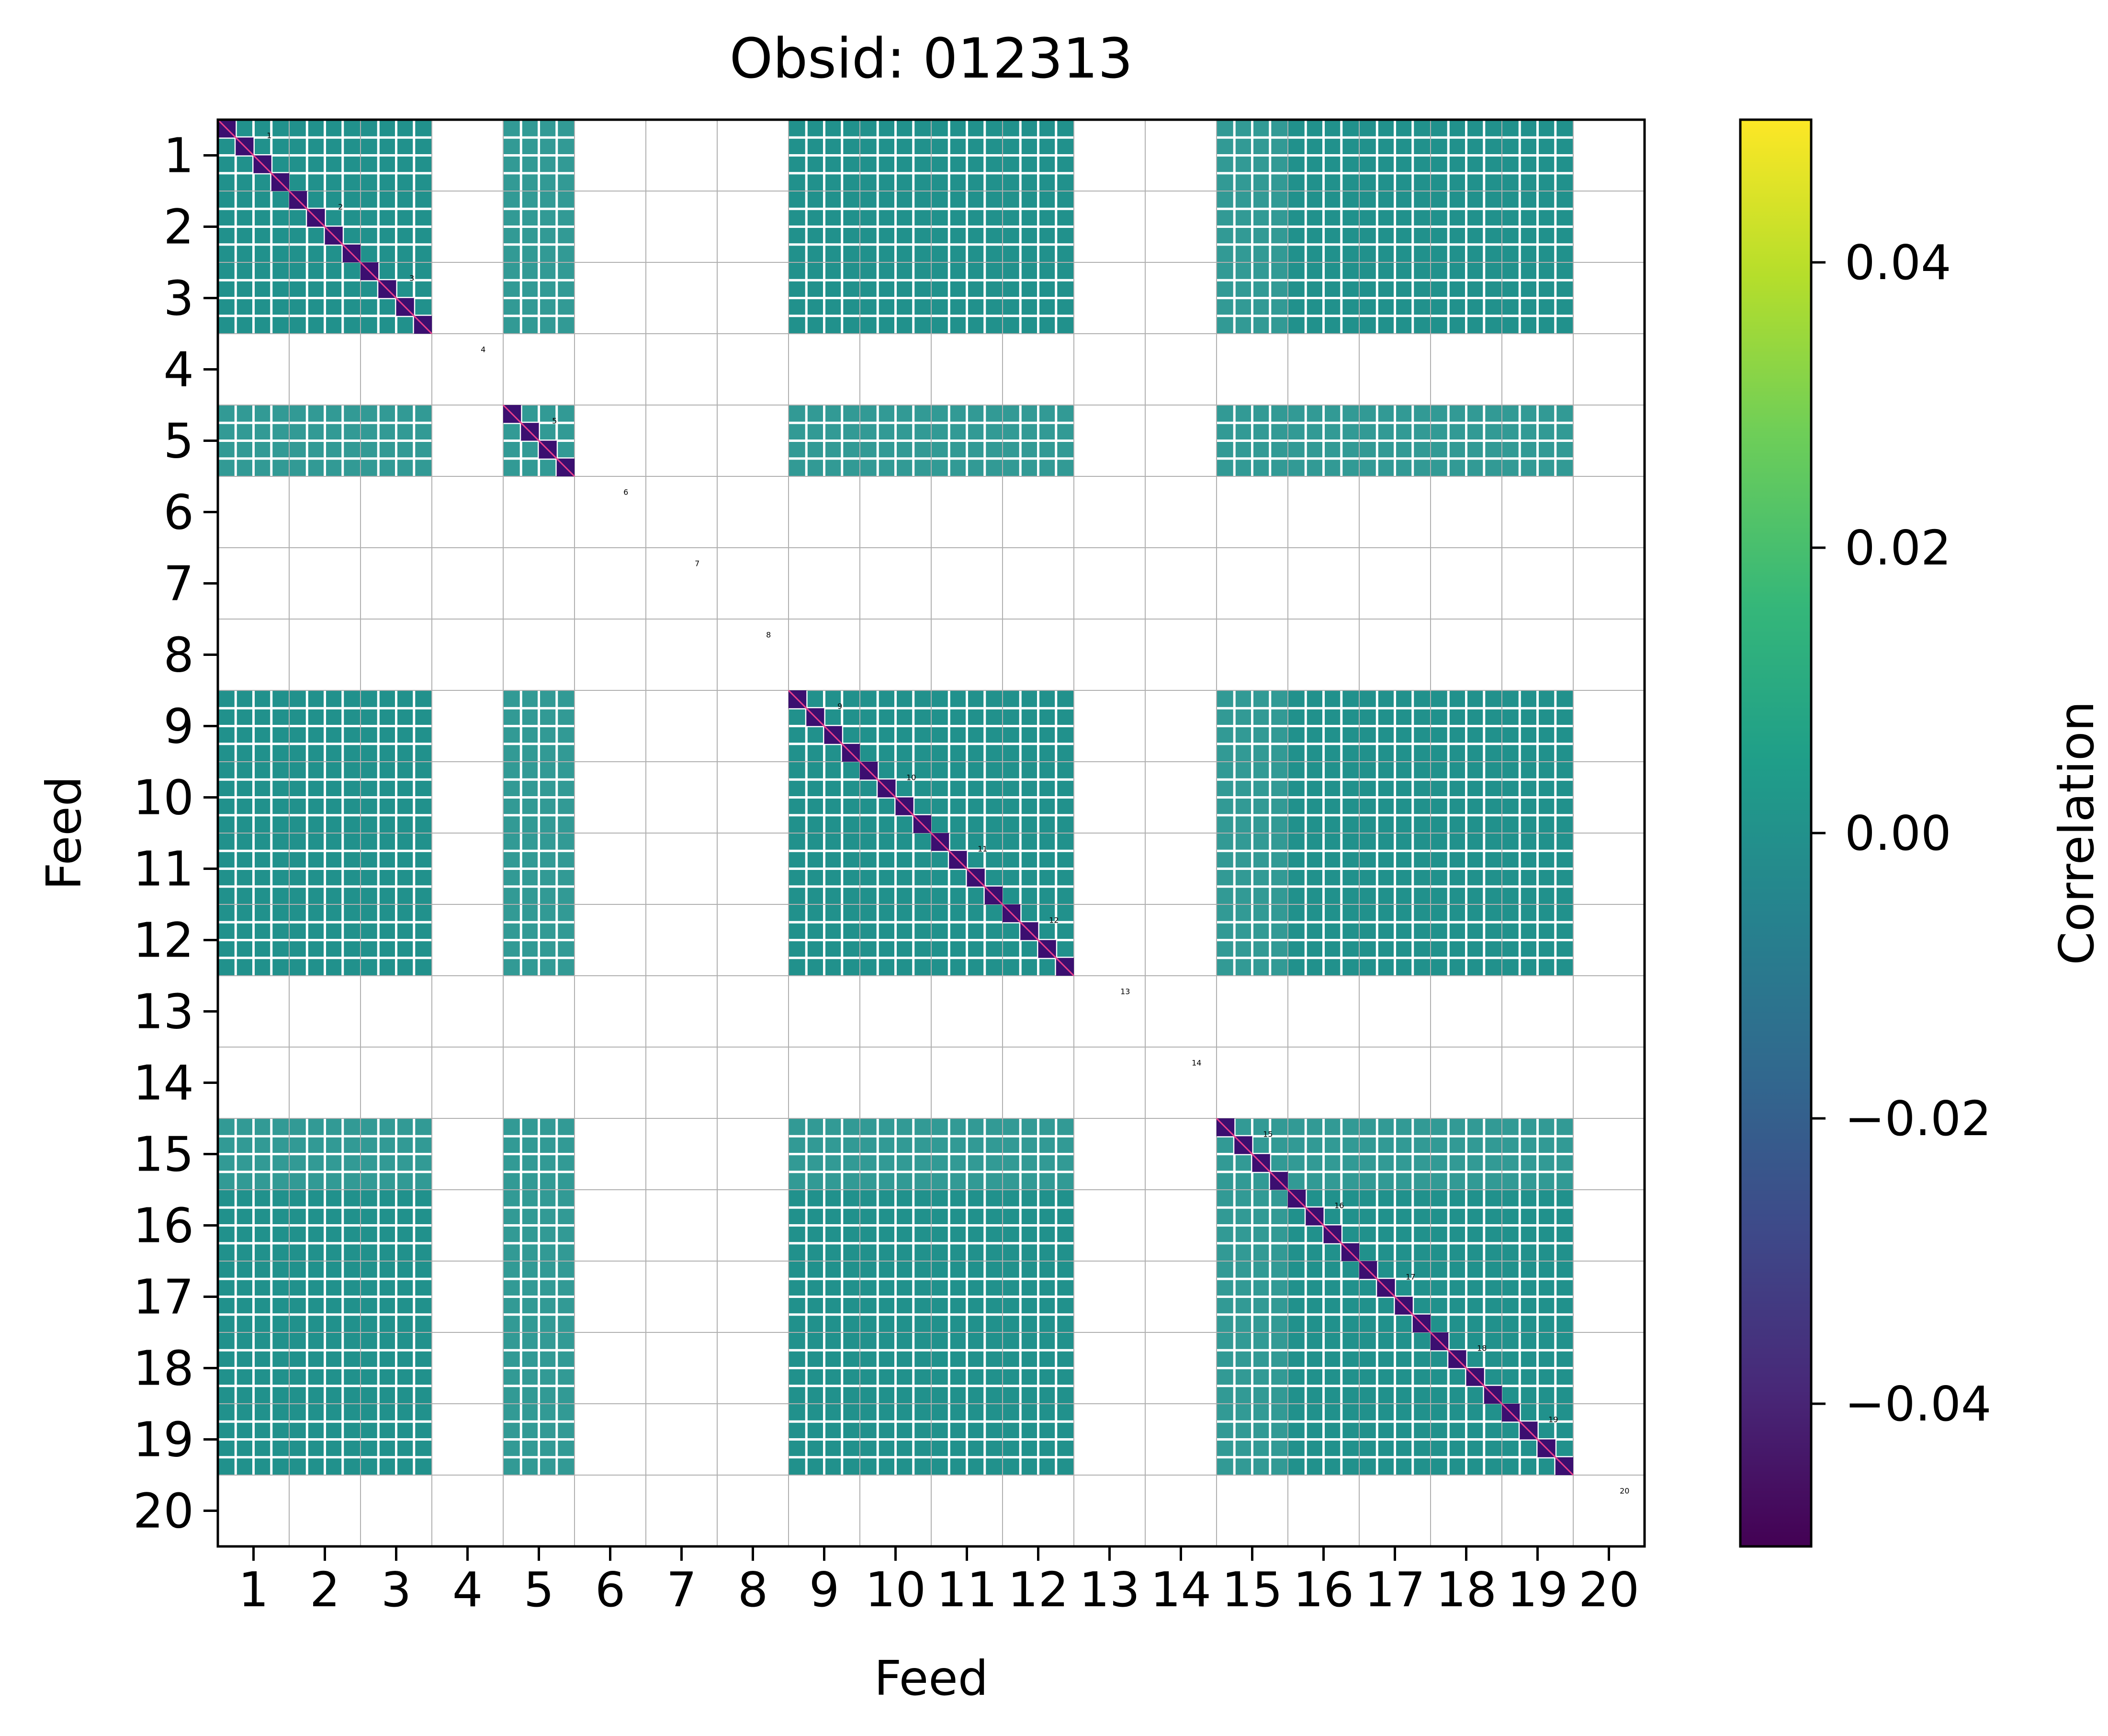 The image size is (2108, 1736). What do you see at coordinates (163, 869) in the screenshot?
I see `y-tick-label: 11` at bounding box center [163, 869].